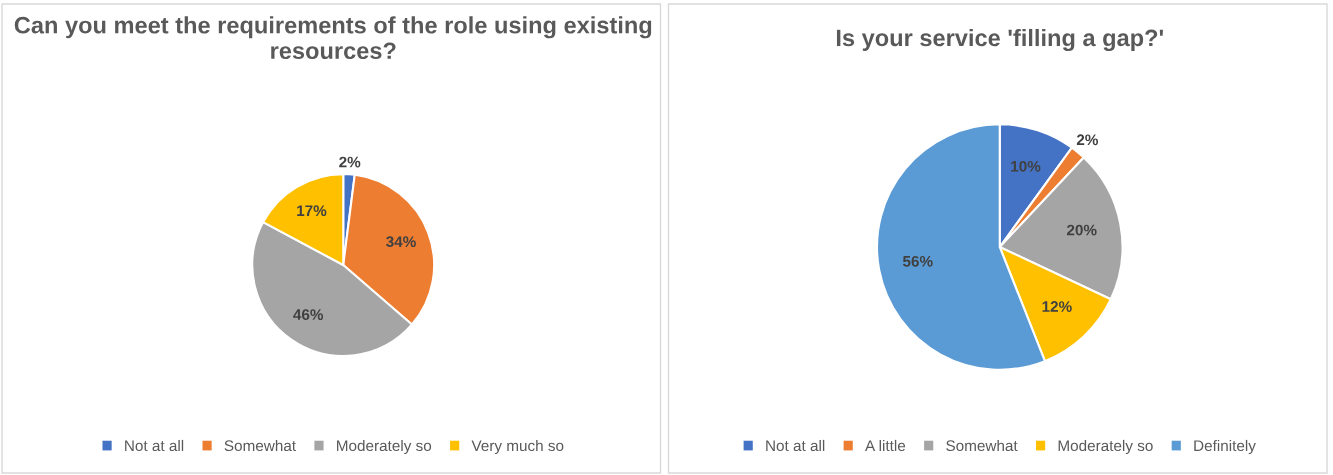  What do you see at coordinates (308, 315) in the screenshot?
I see `data-label: 46%` at bounding box center [308, 315].